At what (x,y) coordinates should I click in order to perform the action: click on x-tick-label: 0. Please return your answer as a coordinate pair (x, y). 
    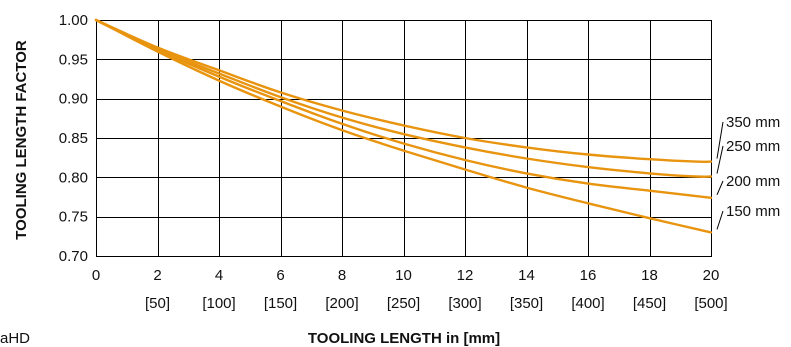
    Looking at the image, I should click on (96, 275).